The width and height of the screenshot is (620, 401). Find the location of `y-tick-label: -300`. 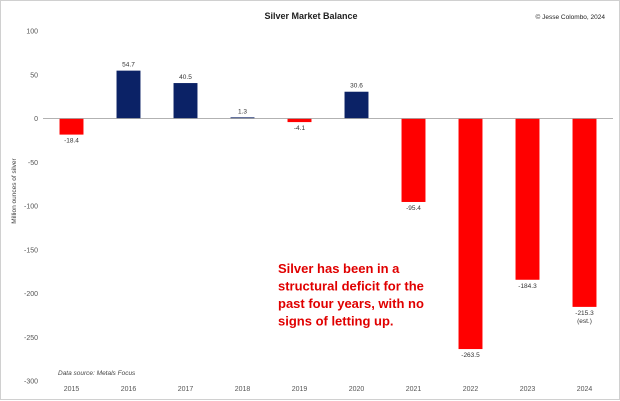

y-tick-label: -300 is located at coordinates (31, 382).